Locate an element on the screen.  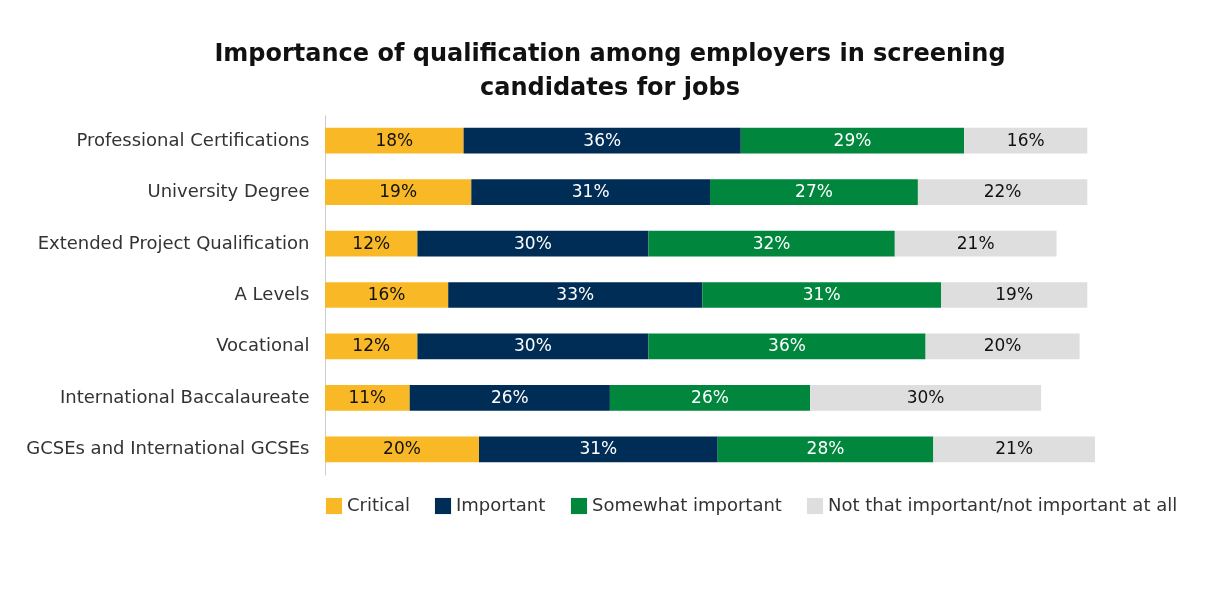
data-label: 11% is located at coordinates (367, 396).